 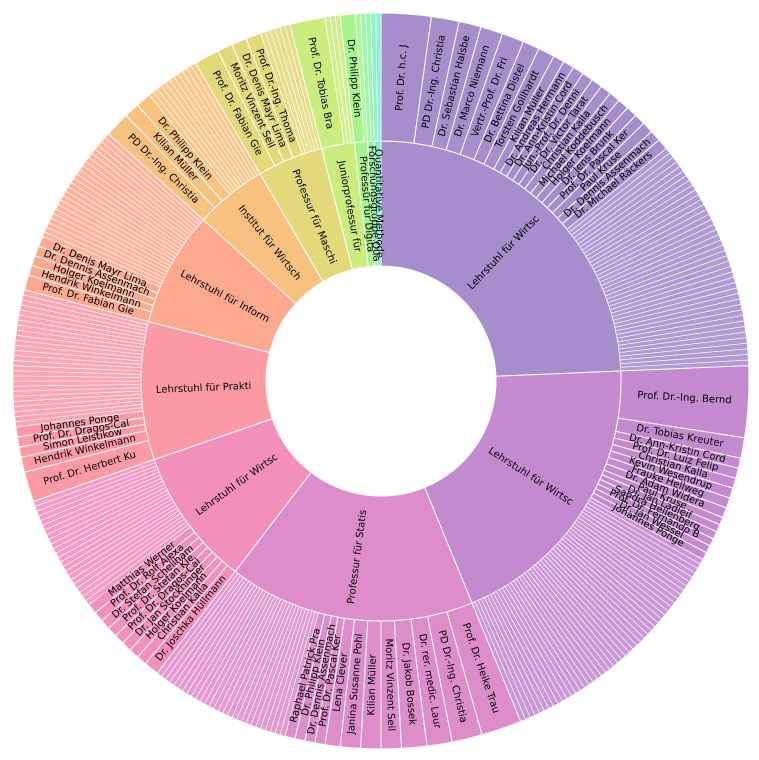 What do you see at coordinates (390, 684) in the screenshot?
I see `outer-label-2-4: Moritz Vinzent Seil` at bounding box center [390, 684].